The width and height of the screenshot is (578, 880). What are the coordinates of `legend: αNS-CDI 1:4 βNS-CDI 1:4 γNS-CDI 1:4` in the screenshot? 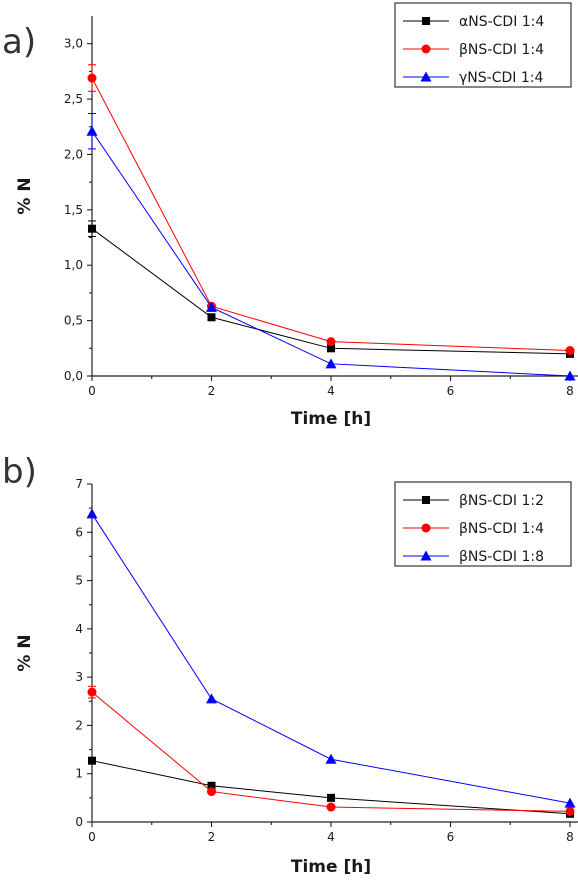 It's located at (483, 45).